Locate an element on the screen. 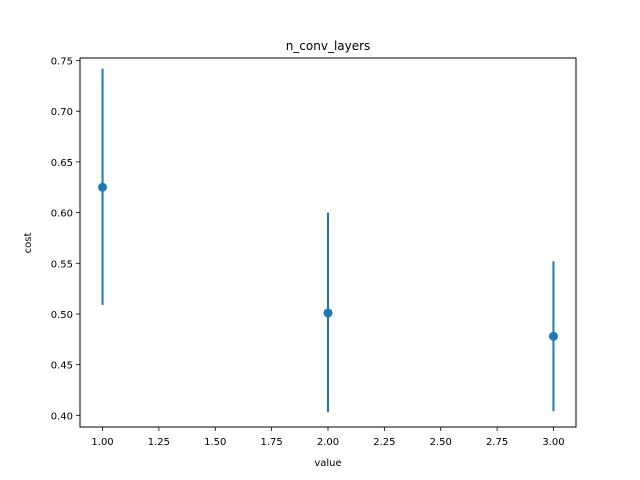 The width and height of the screenshot is (640, 480). x-tick-label: 2.50 is located at coordinates (441, 442).